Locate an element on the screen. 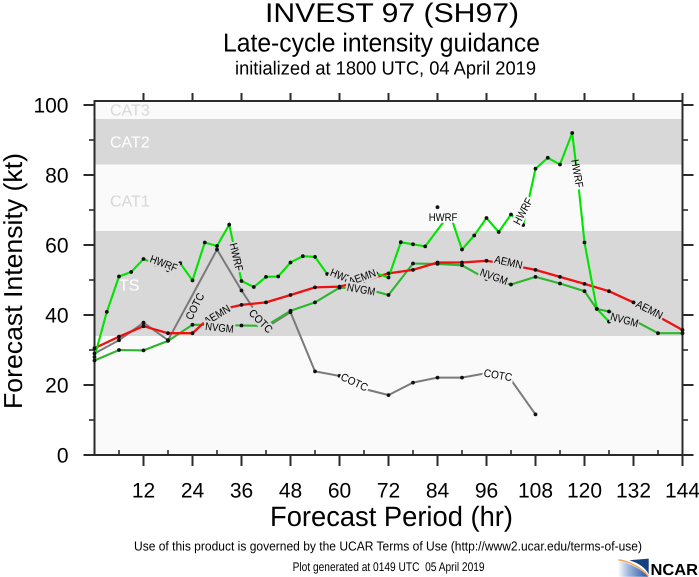 Image resolution: width=699 pixels, height=577 pixels. svg-text: Late-cycle intensity guidance is located at coordinates (381, 43).